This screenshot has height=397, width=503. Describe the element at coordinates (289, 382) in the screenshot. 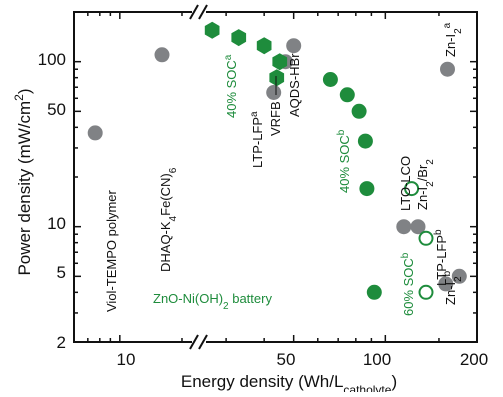

I see `x-axis-label: Energy density (Wh/Lcatholyte)` at that location.